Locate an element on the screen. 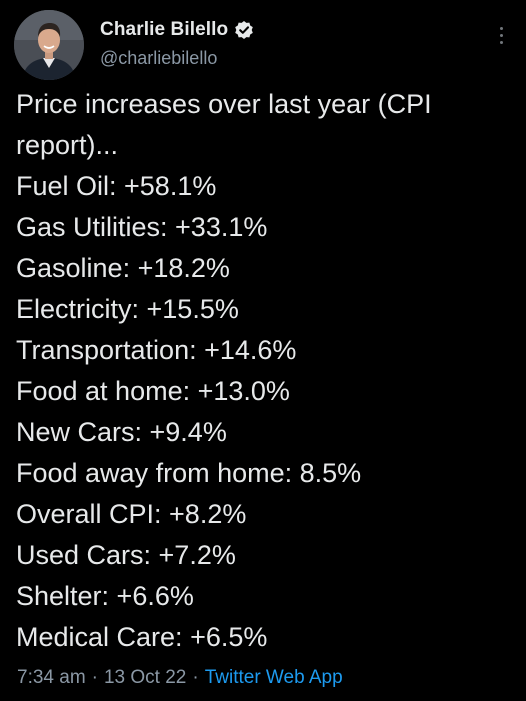 This screenshot has height=701, width=526. tweet-line: Food at home: +13.0% is located at coordinates (153, 391).